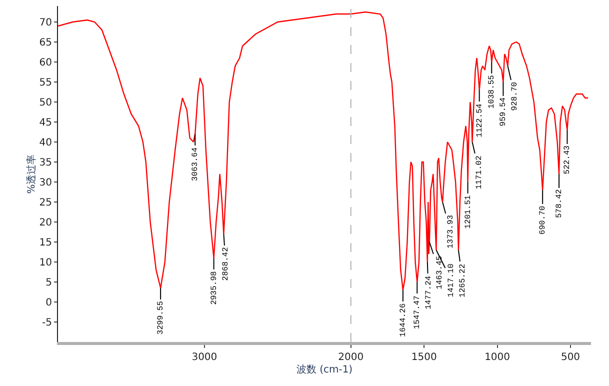  I want to click on y-tick-label: 35, so click(45, 163).